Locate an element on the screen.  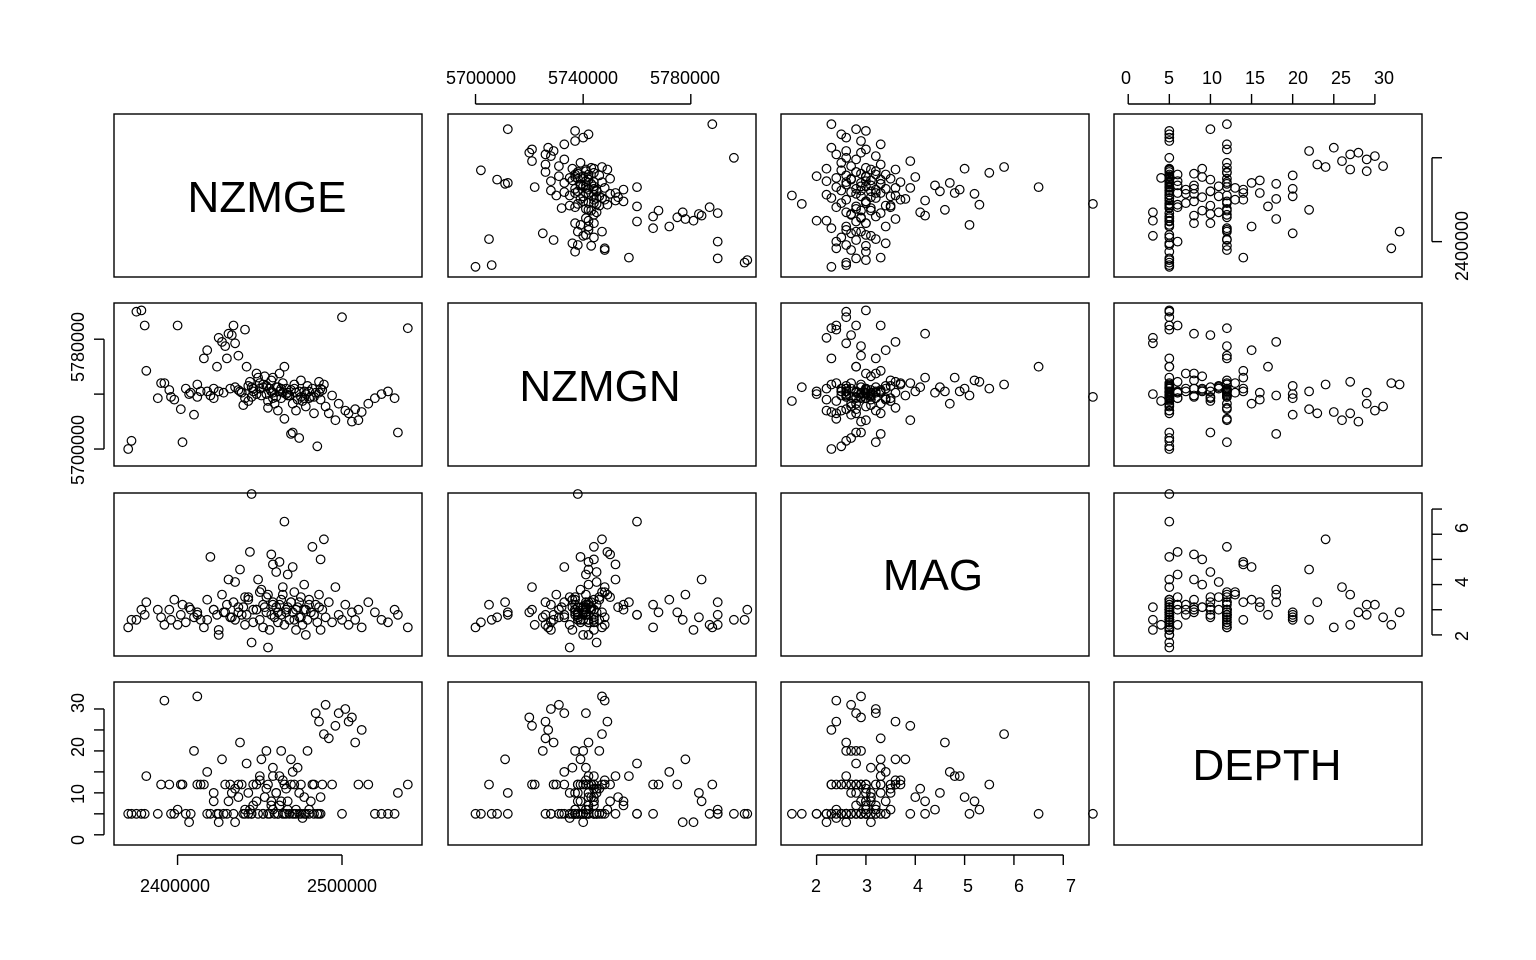
tick-label-left-depth-3: 30 is located at coordinates (78, 703).